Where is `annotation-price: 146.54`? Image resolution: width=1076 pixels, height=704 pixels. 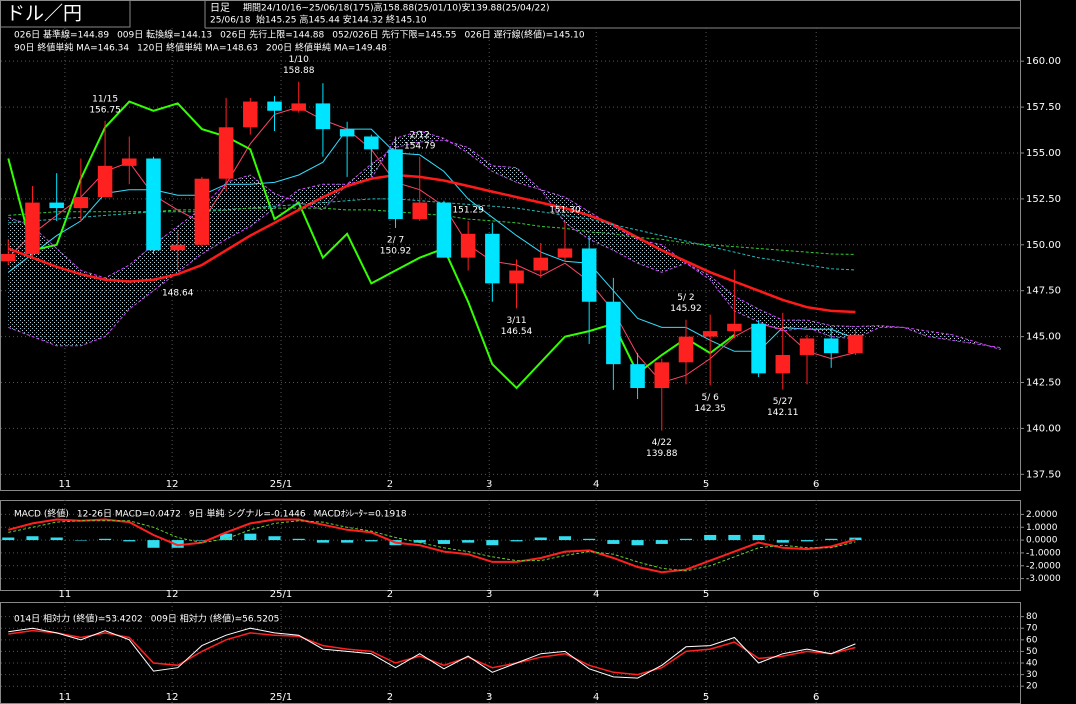 annotation-price: 146.54 is located at coordinates (517, 332).